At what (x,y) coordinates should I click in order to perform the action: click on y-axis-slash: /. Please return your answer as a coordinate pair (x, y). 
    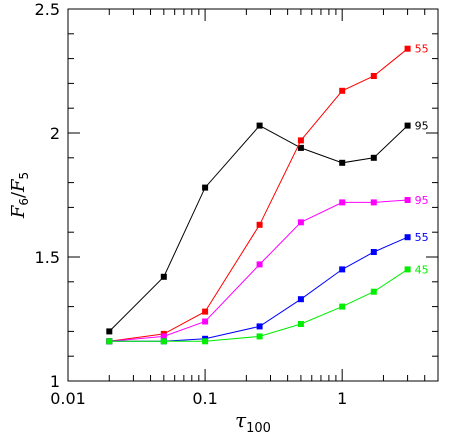
    Looking at the image, I should click on (18, 194).